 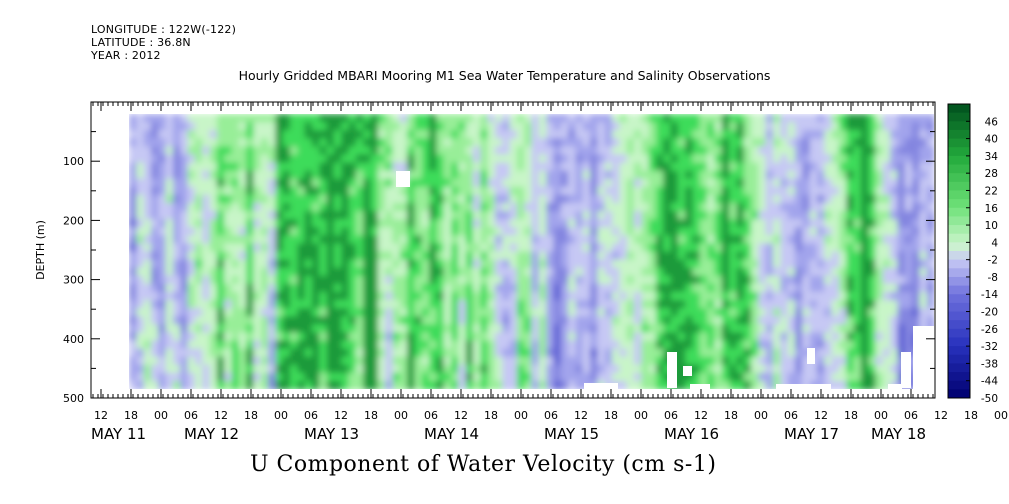 What do you see at coordinates (451, 434) in the screenshot?
I see `x-day-label: MAY 14` at bounding box center [451, 434].